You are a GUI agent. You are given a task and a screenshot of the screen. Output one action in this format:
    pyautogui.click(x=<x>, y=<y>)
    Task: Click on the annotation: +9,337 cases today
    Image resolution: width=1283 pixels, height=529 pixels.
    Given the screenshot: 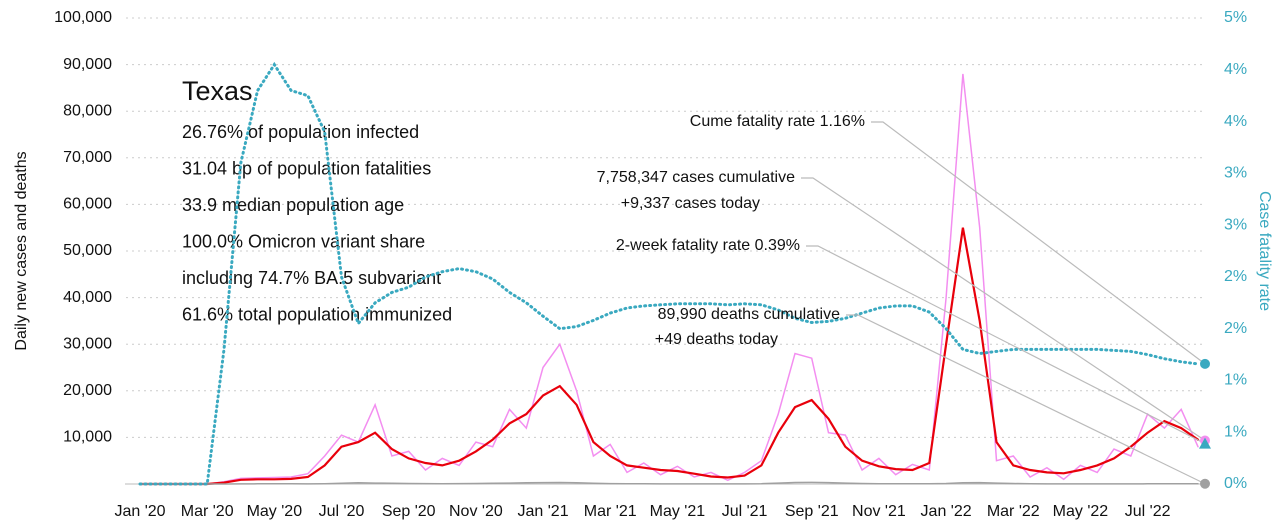 What is the action you would take?
    pyautogui.click(x=690, y=203)
    